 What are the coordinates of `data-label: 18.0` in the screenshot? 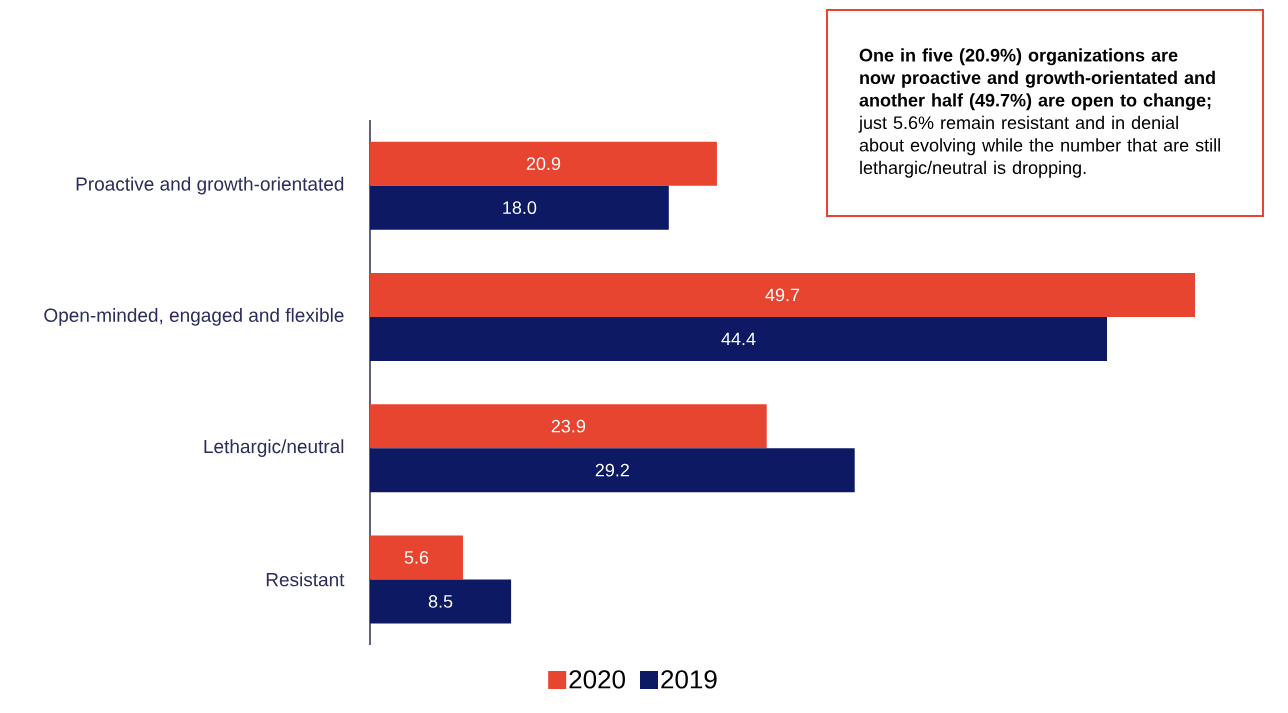 It's located at (520, 208).